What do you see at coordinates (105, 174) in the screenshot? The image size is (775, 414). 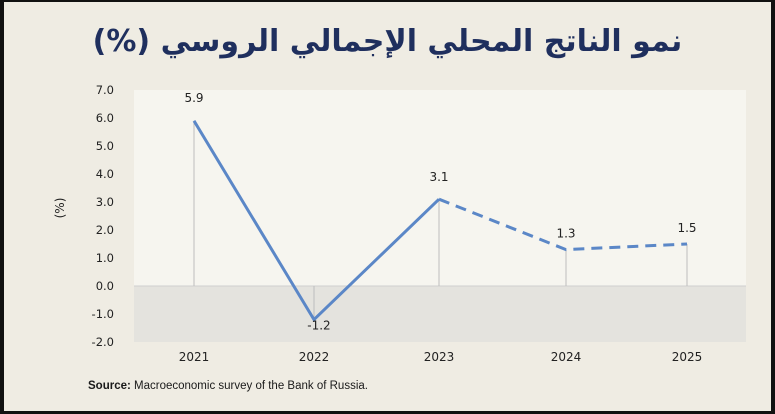 I see `y-tick-label: 4.0` at bounding box center [105, 174].